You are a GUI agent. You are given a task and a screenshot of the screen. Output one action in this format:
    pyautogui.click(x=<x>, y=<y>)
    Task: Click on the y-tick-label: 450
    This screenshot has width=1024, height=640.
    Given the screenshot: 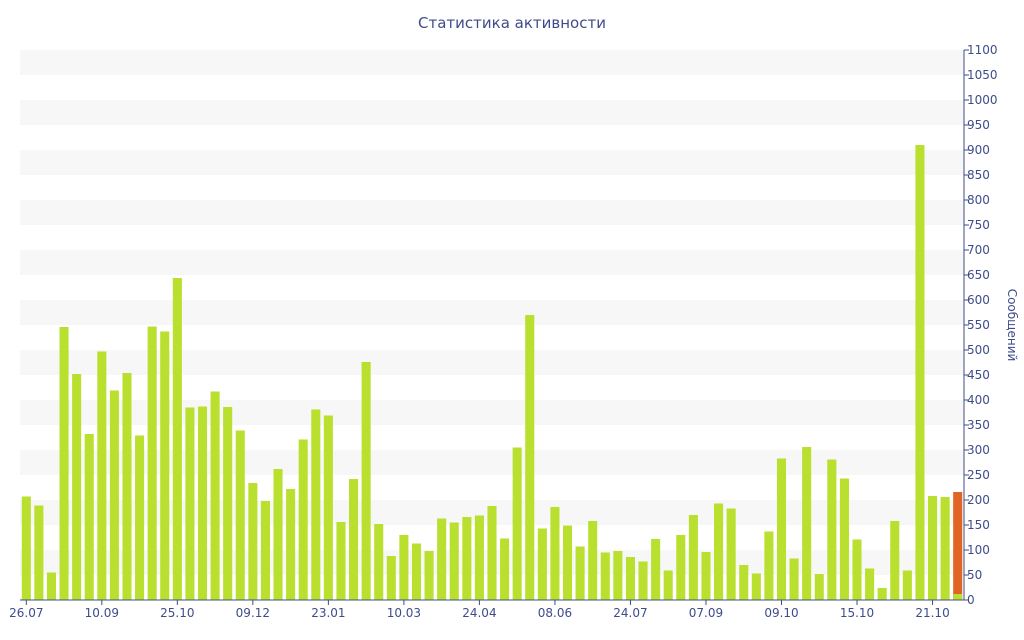 What is the action you would take?
    pyautogui.click(x=978, y=375)
    